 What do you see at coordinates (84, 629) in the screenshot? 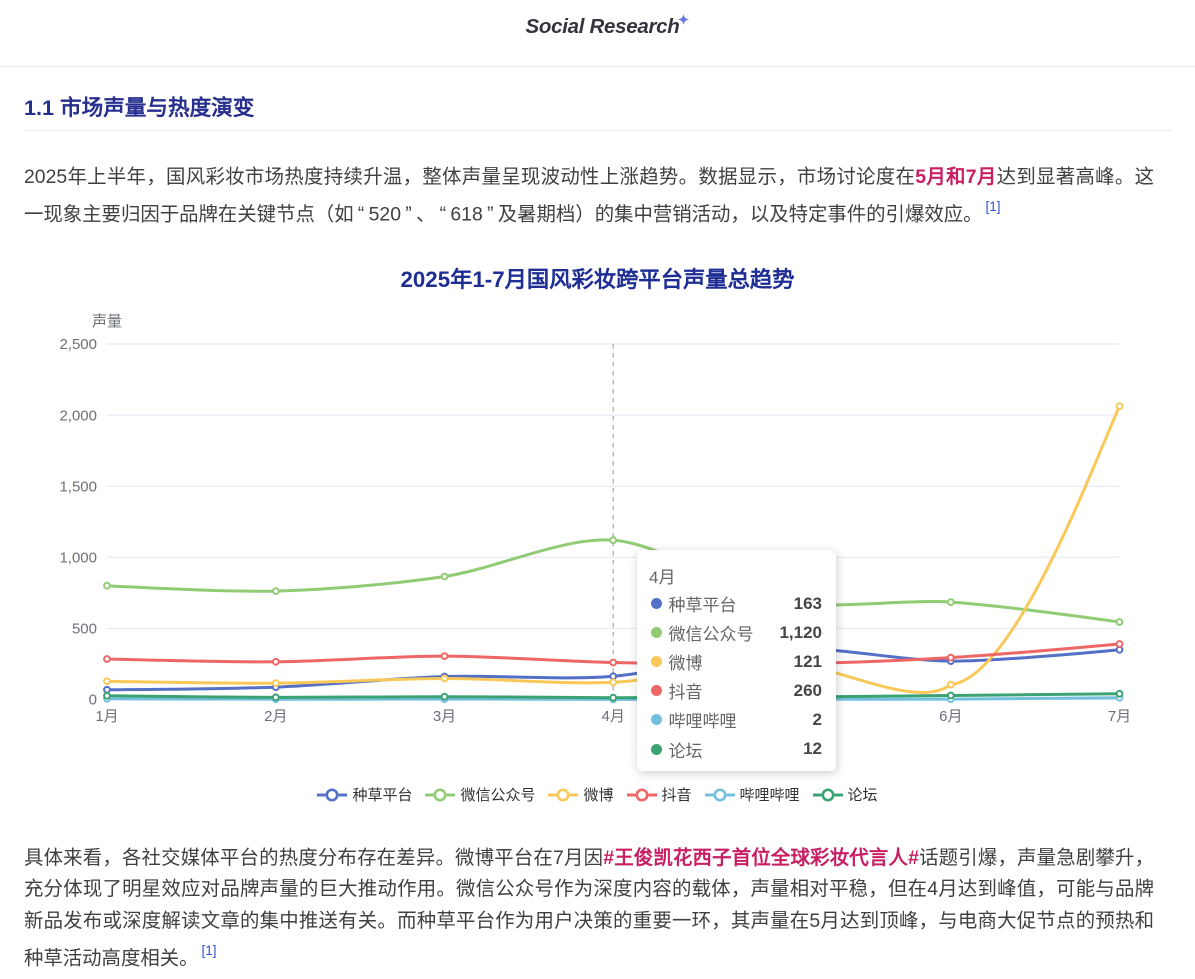
I see `svg-text: 500` at bounding box center [84, 629].